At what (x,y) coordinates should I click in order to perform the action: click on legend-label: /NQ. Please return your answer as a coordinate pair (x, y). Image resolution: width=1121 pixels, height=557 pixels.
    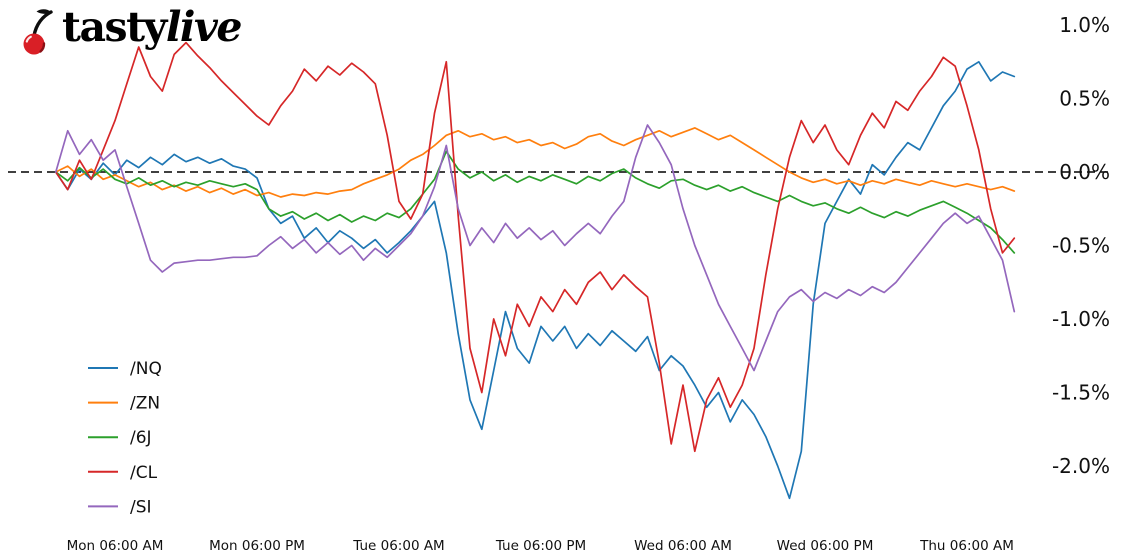
    Looking at the image, I should click on (146, 369).